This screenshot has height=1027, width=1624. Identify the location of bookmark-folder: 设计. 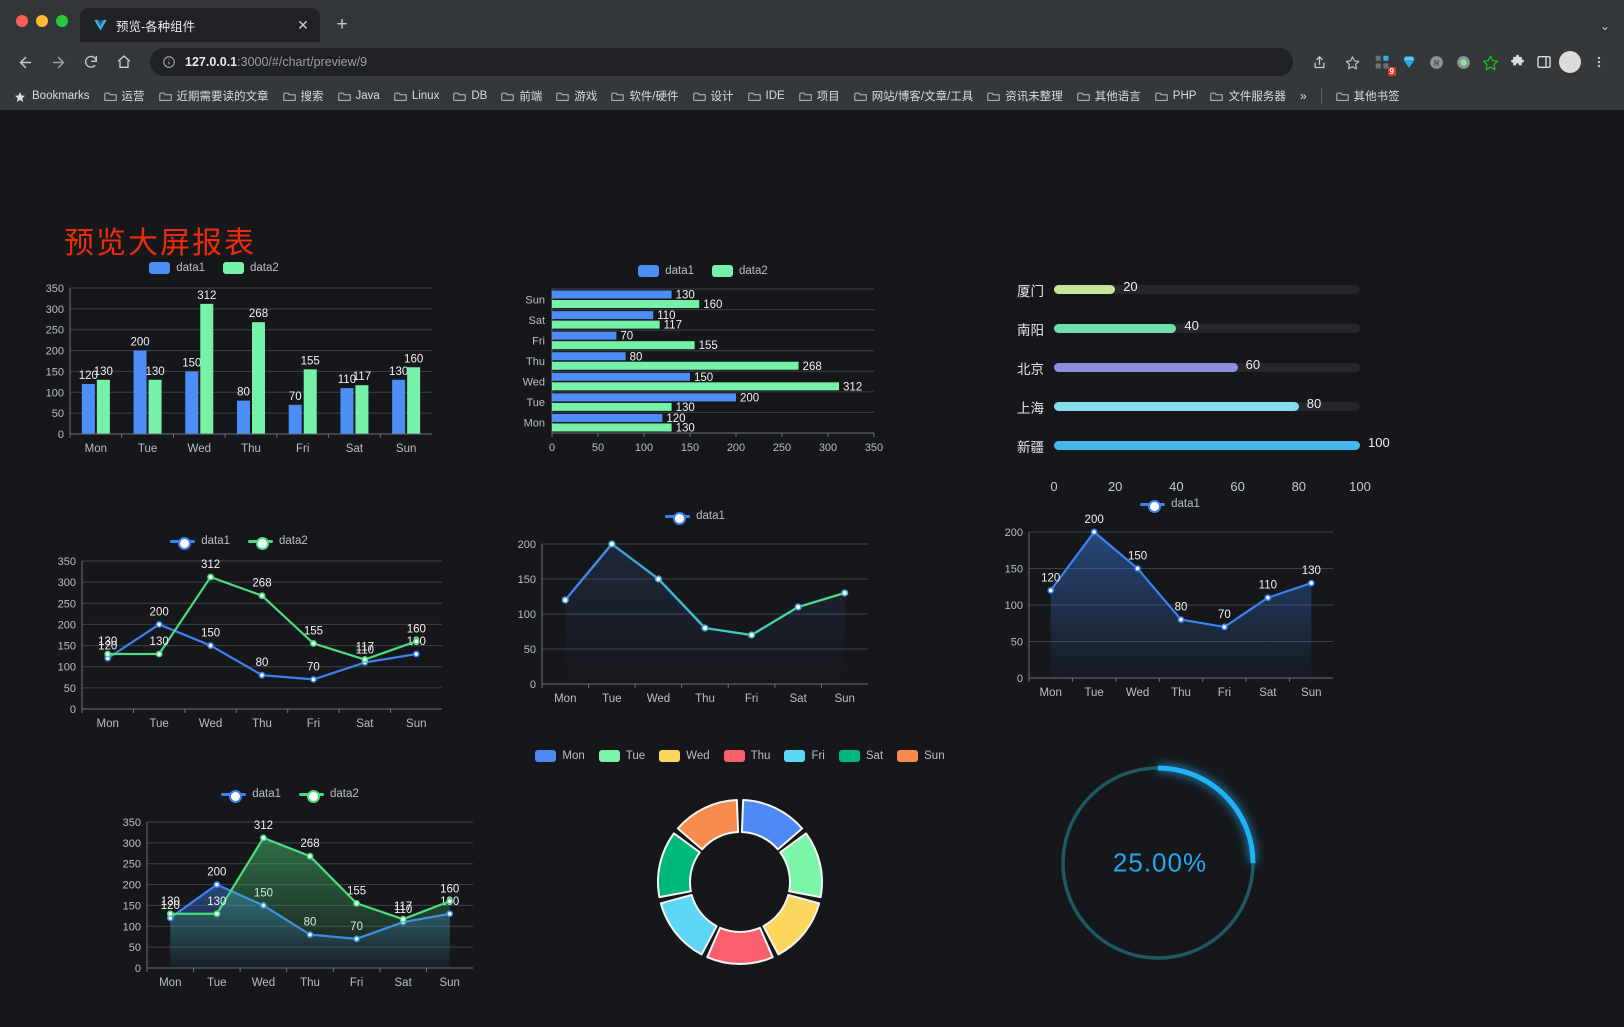
(713, 96).